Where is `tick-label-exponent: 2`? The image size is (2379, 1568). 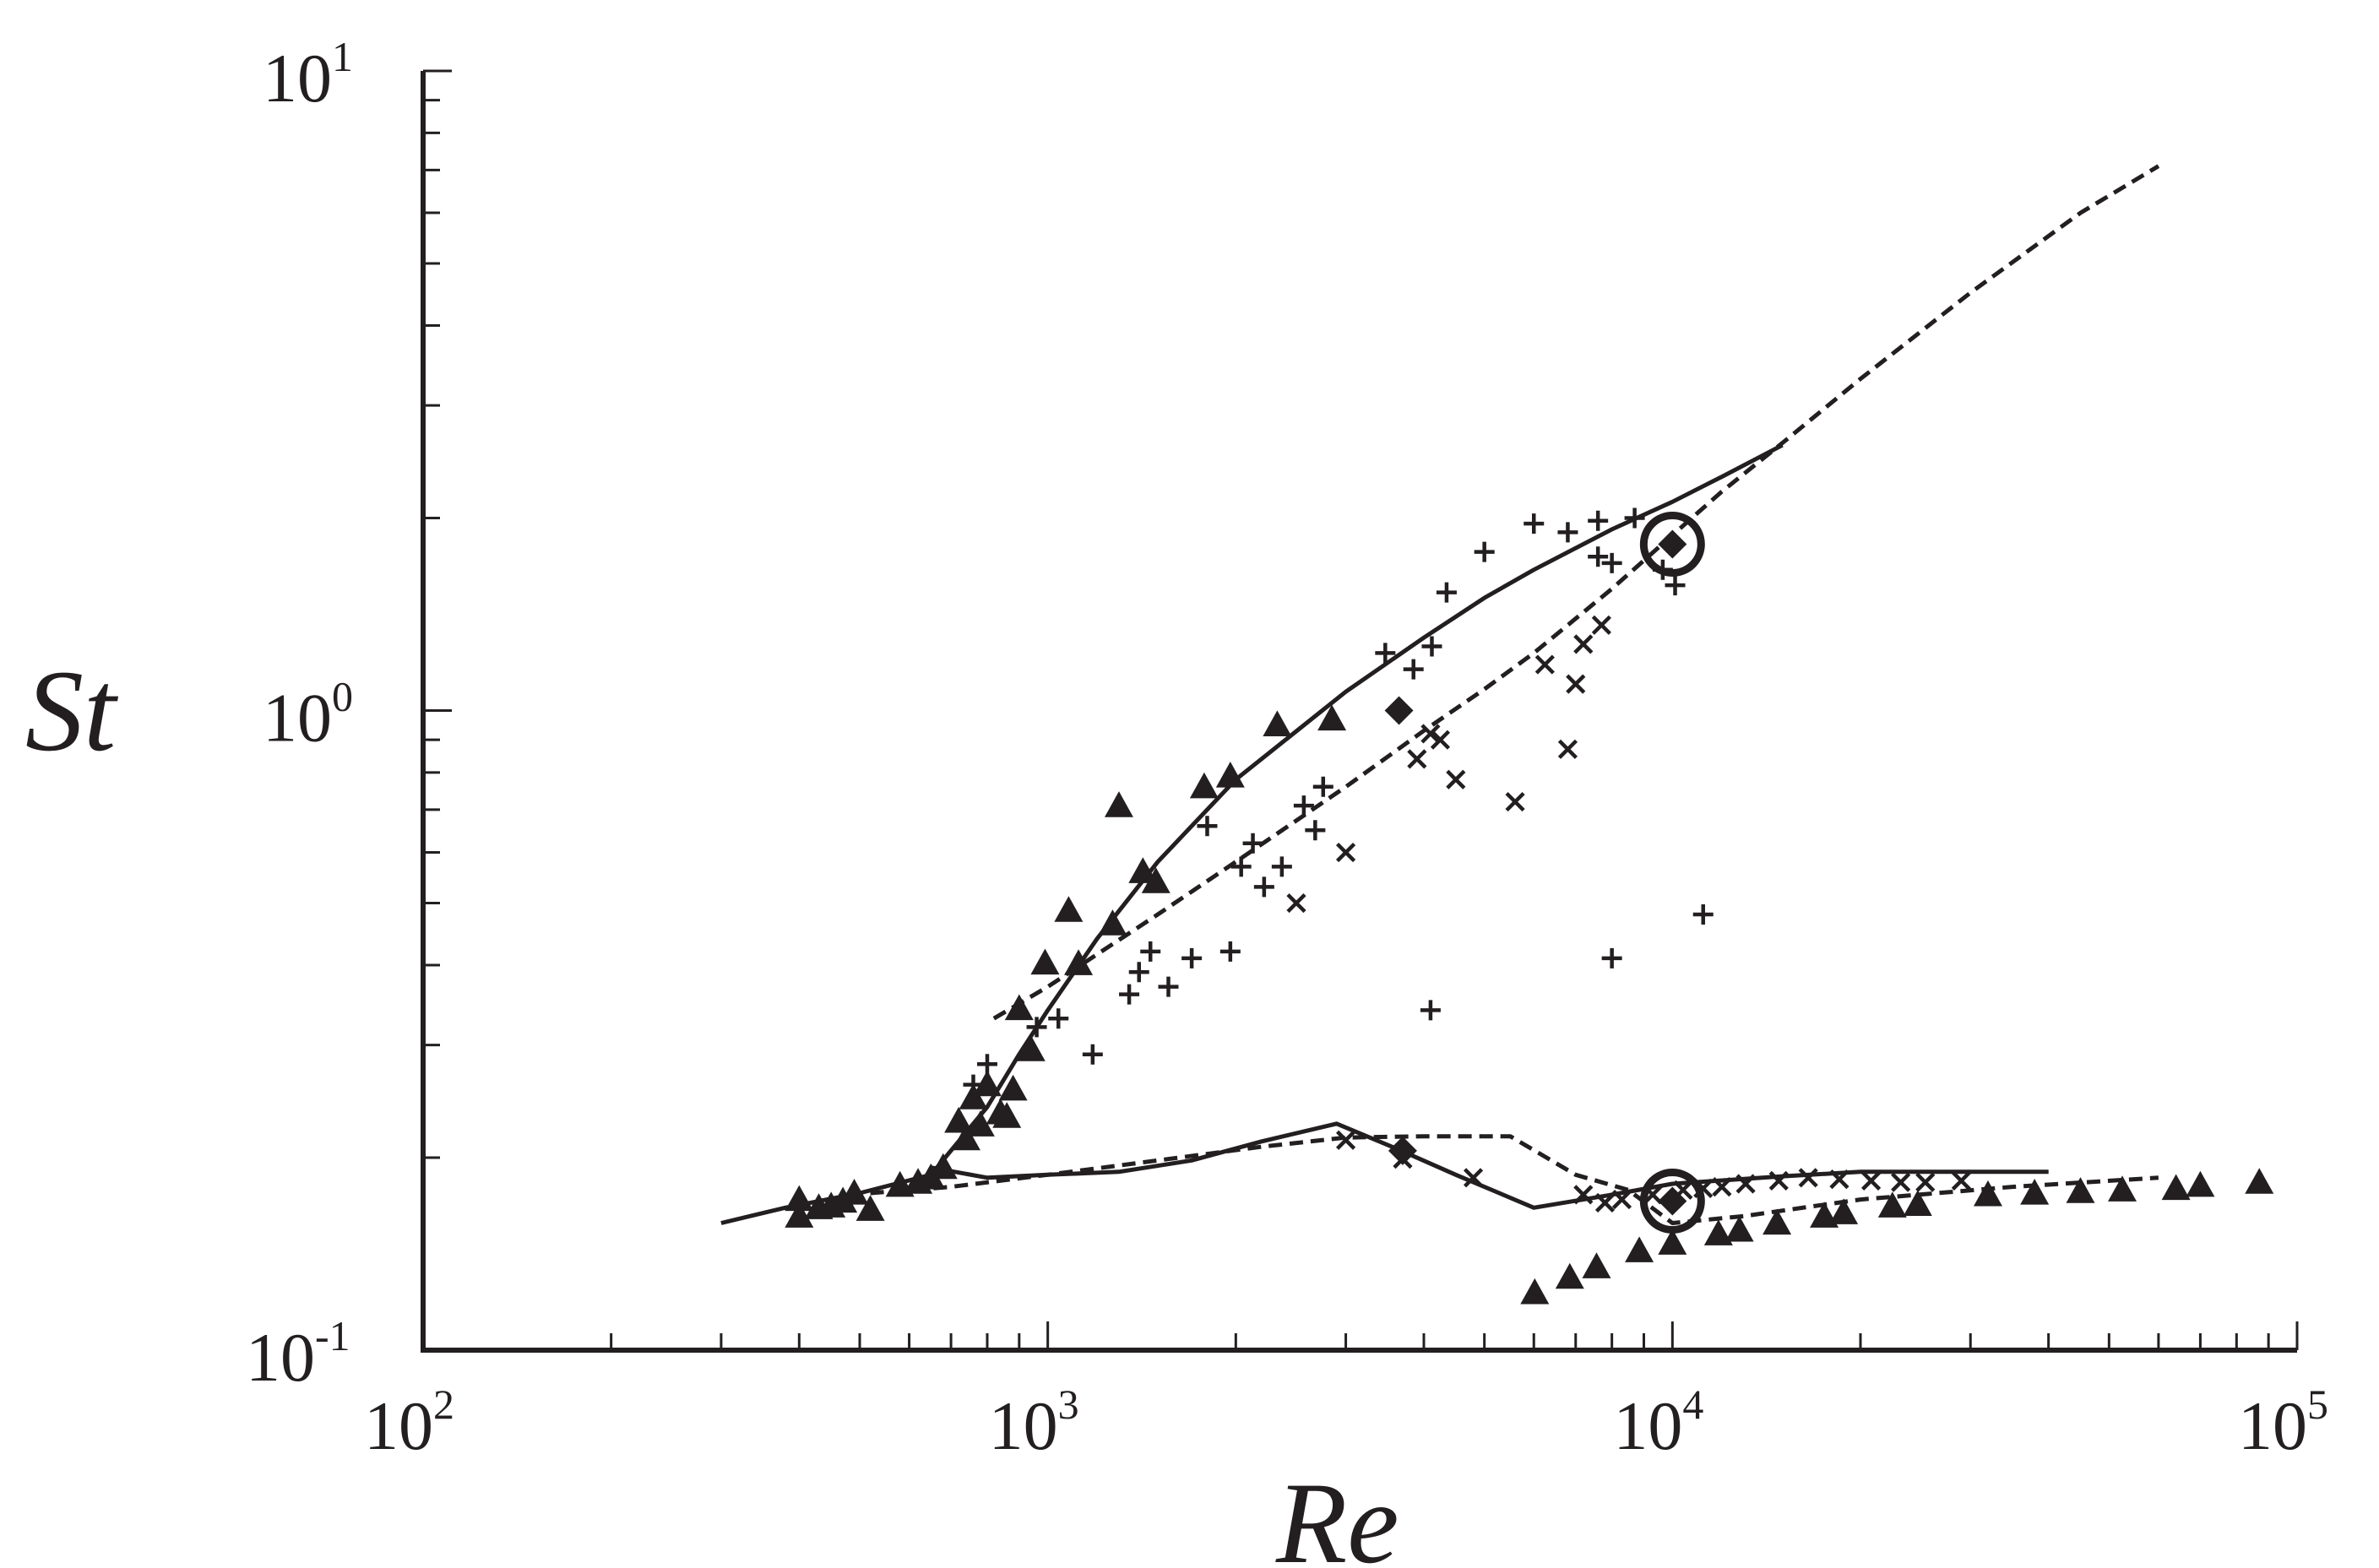
tick-label-exponent: 2 is located at coordinates (443, 1405).